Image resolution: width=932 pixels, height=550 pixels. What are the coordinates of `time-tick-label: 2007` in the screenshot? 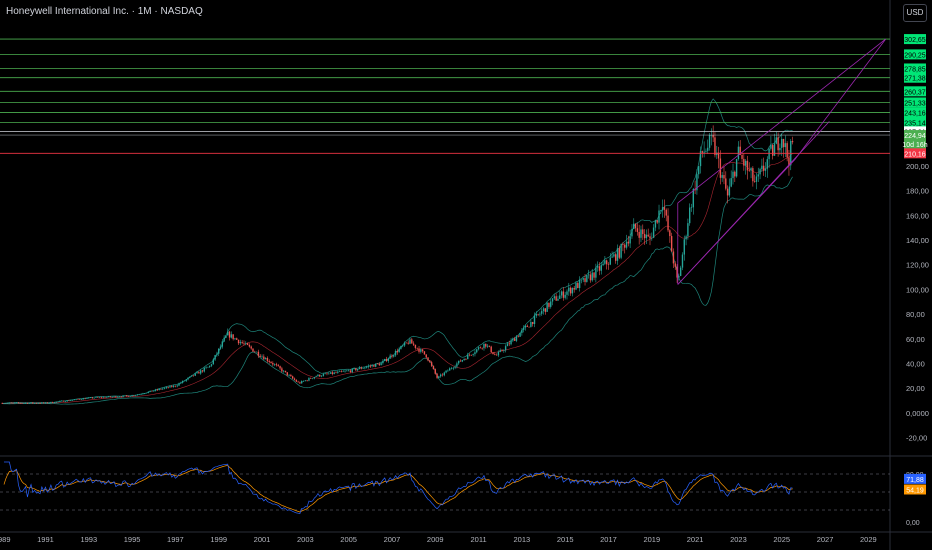 It's located at (392, 539).